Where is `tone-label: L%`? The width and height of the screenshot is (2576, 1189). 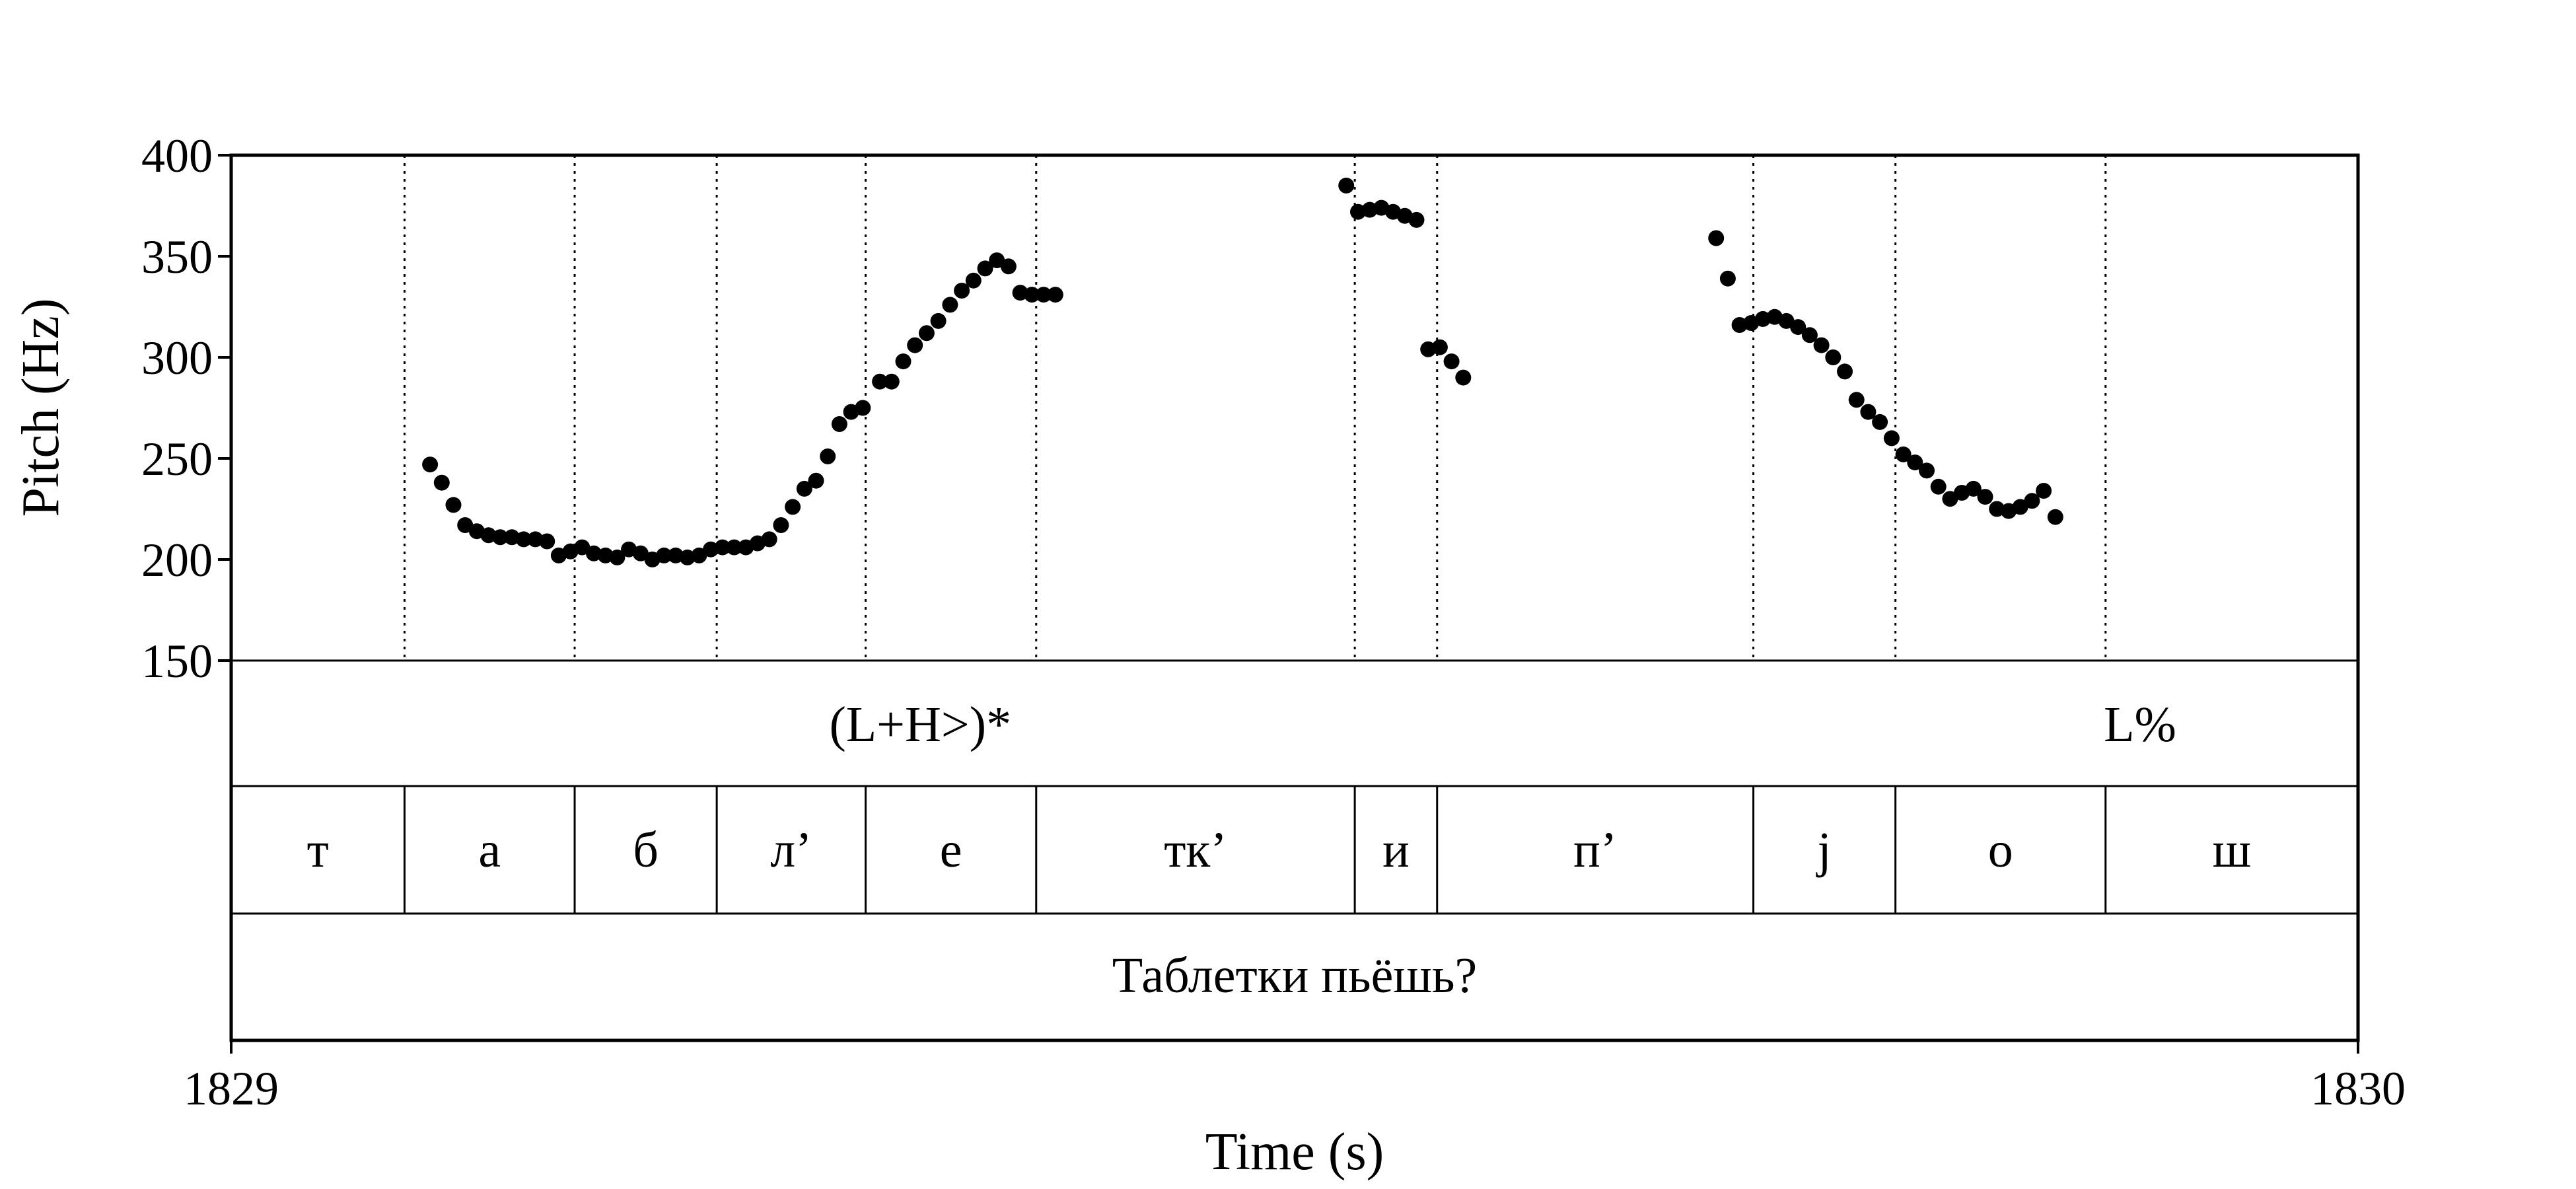
tone-label: L% is located at coordinates (2140, 724).